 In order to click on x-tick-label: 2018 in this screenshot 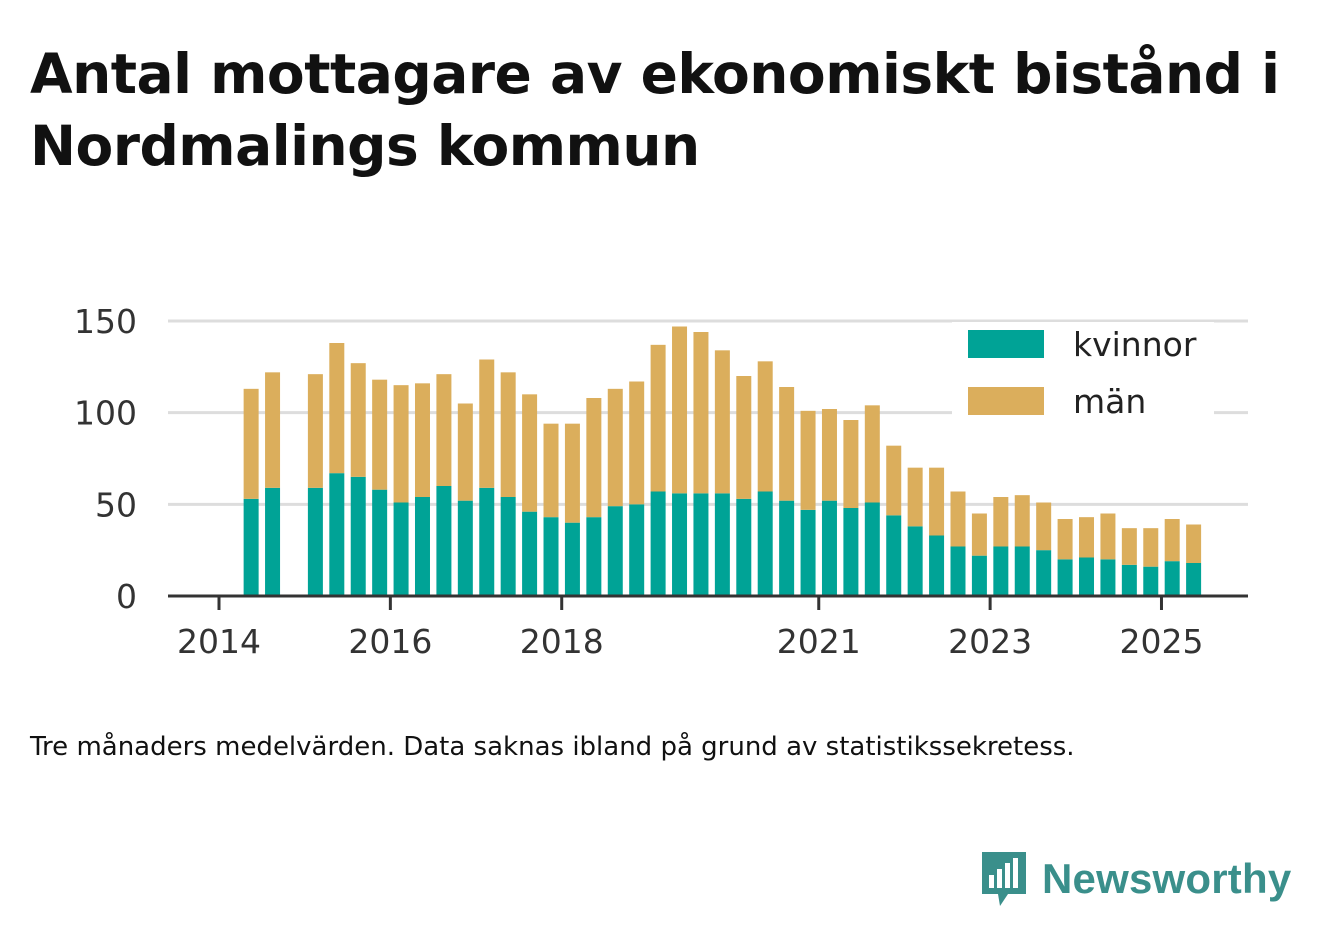, I will do `click(562, 641)`.